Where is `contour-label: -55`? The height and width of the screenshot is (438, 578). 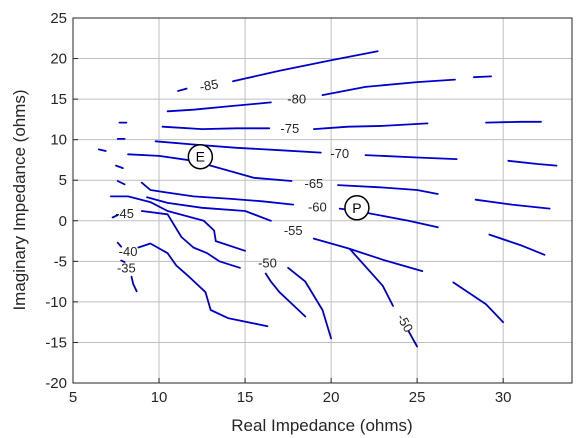
contour-label: -55 is located at coordinates (293, 230).